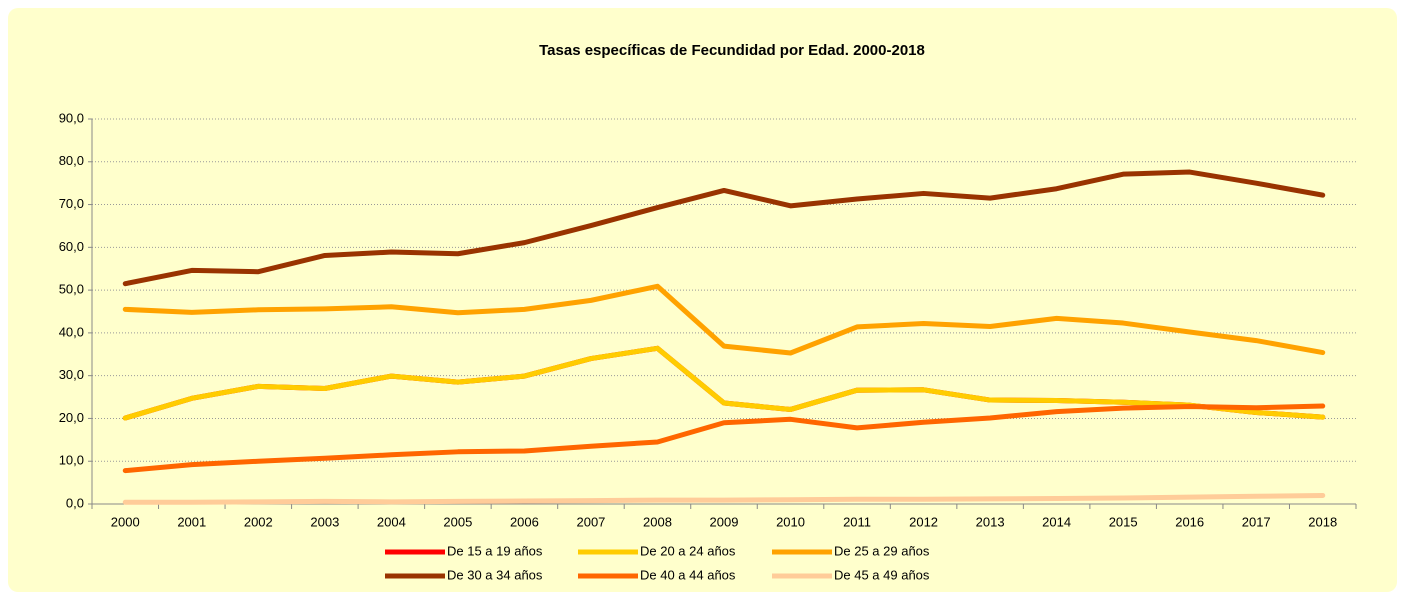 This screenshot has height=599, width=1405. I want to click on legend-label: De 15 a 19 años, so click(495, 550).